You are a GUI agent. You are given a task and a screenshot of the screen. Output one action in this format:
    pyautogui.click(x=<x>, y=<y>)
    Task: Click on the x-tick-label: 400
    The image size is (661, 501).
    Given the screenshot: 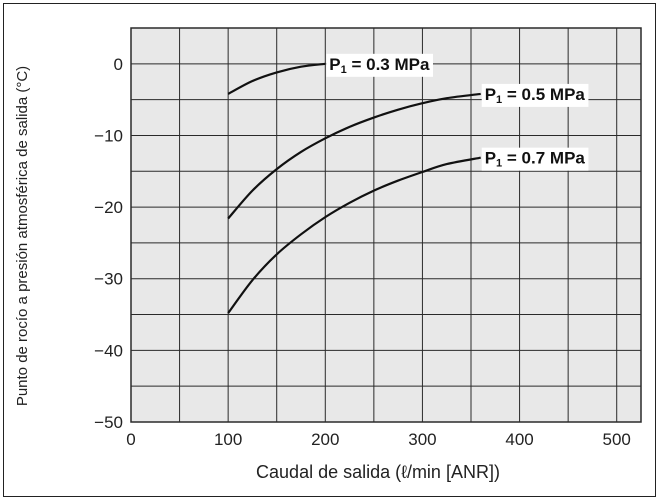 What is the action you would take?
    pyautogui.click(x=519, y=439)
    